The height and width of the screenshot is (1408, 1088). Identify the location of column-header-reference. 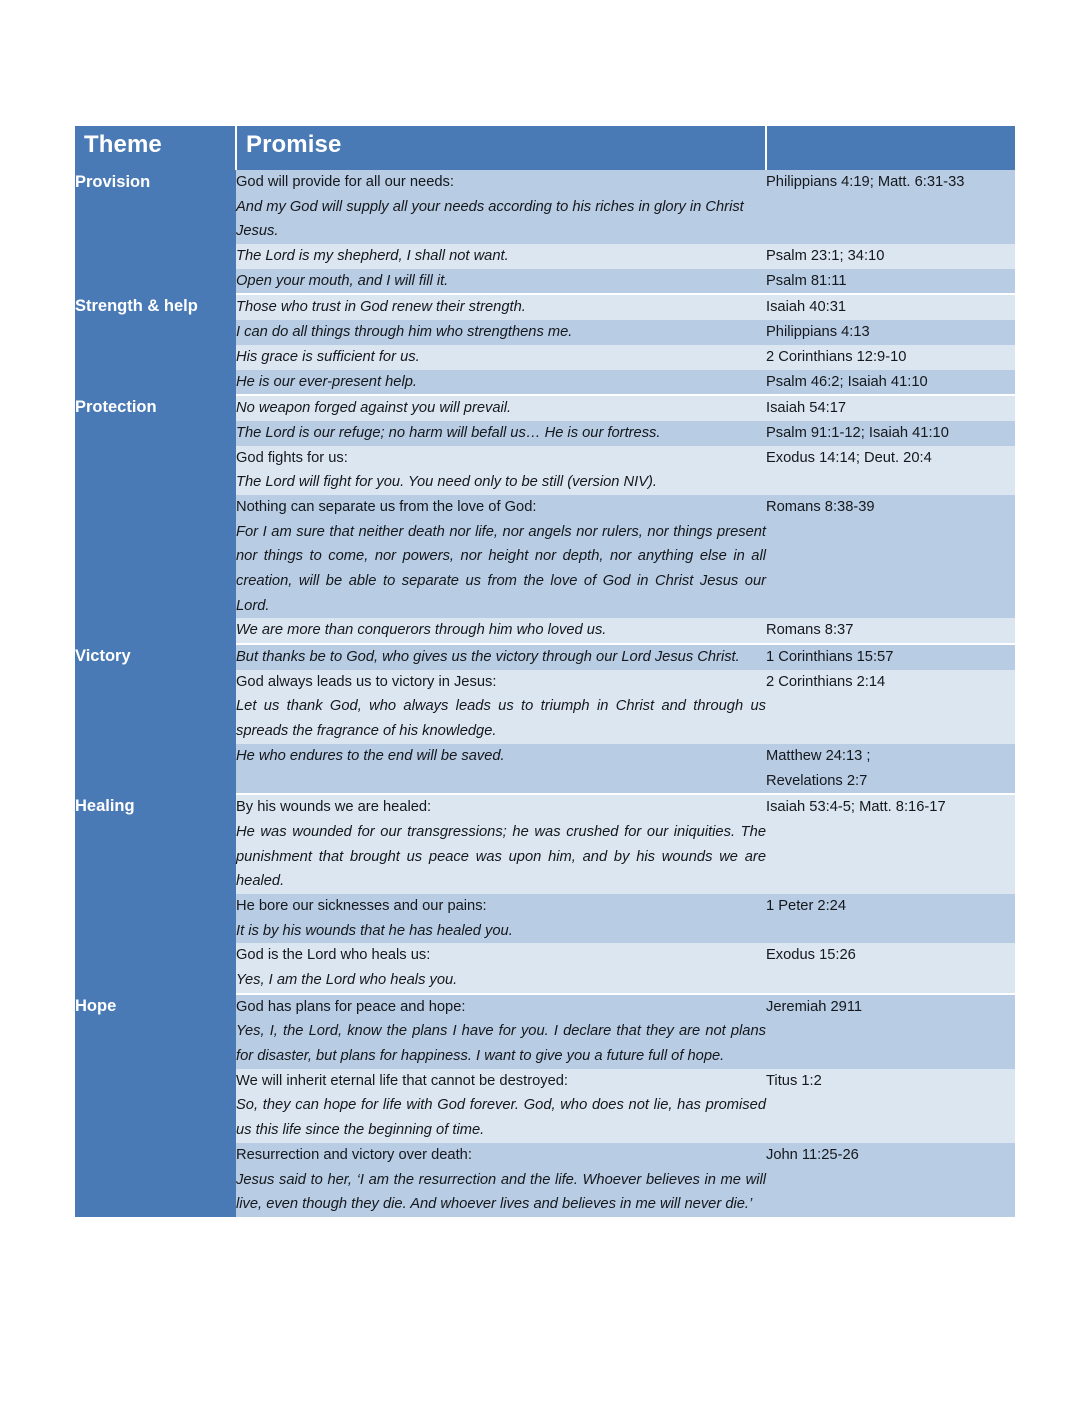
(890, 148).